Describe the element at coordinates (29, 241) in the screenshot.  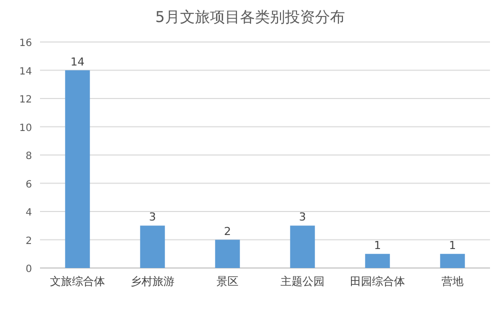
I see `y-tick-label: 2` at that location.